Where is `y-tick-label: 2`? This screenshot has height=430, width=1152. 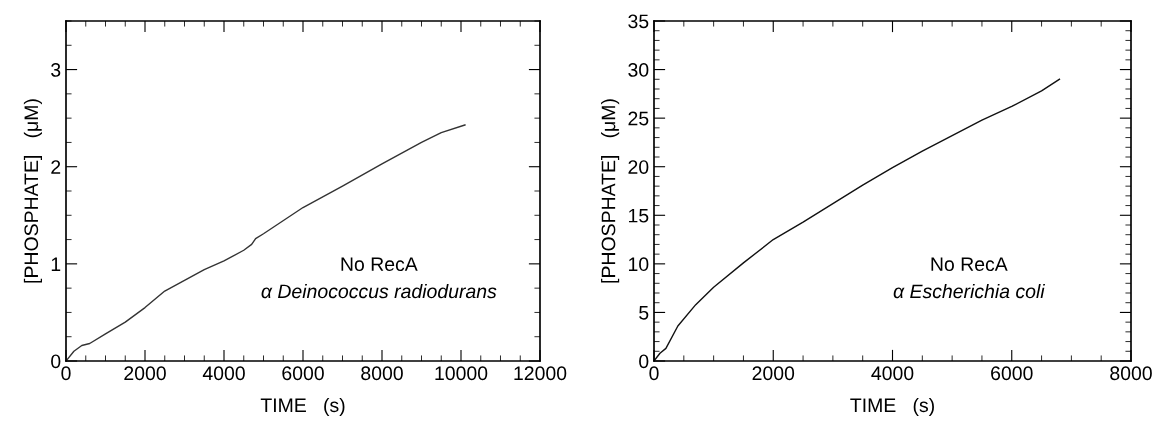
y-tick-label: 2 is located at coordinates (56, 167).